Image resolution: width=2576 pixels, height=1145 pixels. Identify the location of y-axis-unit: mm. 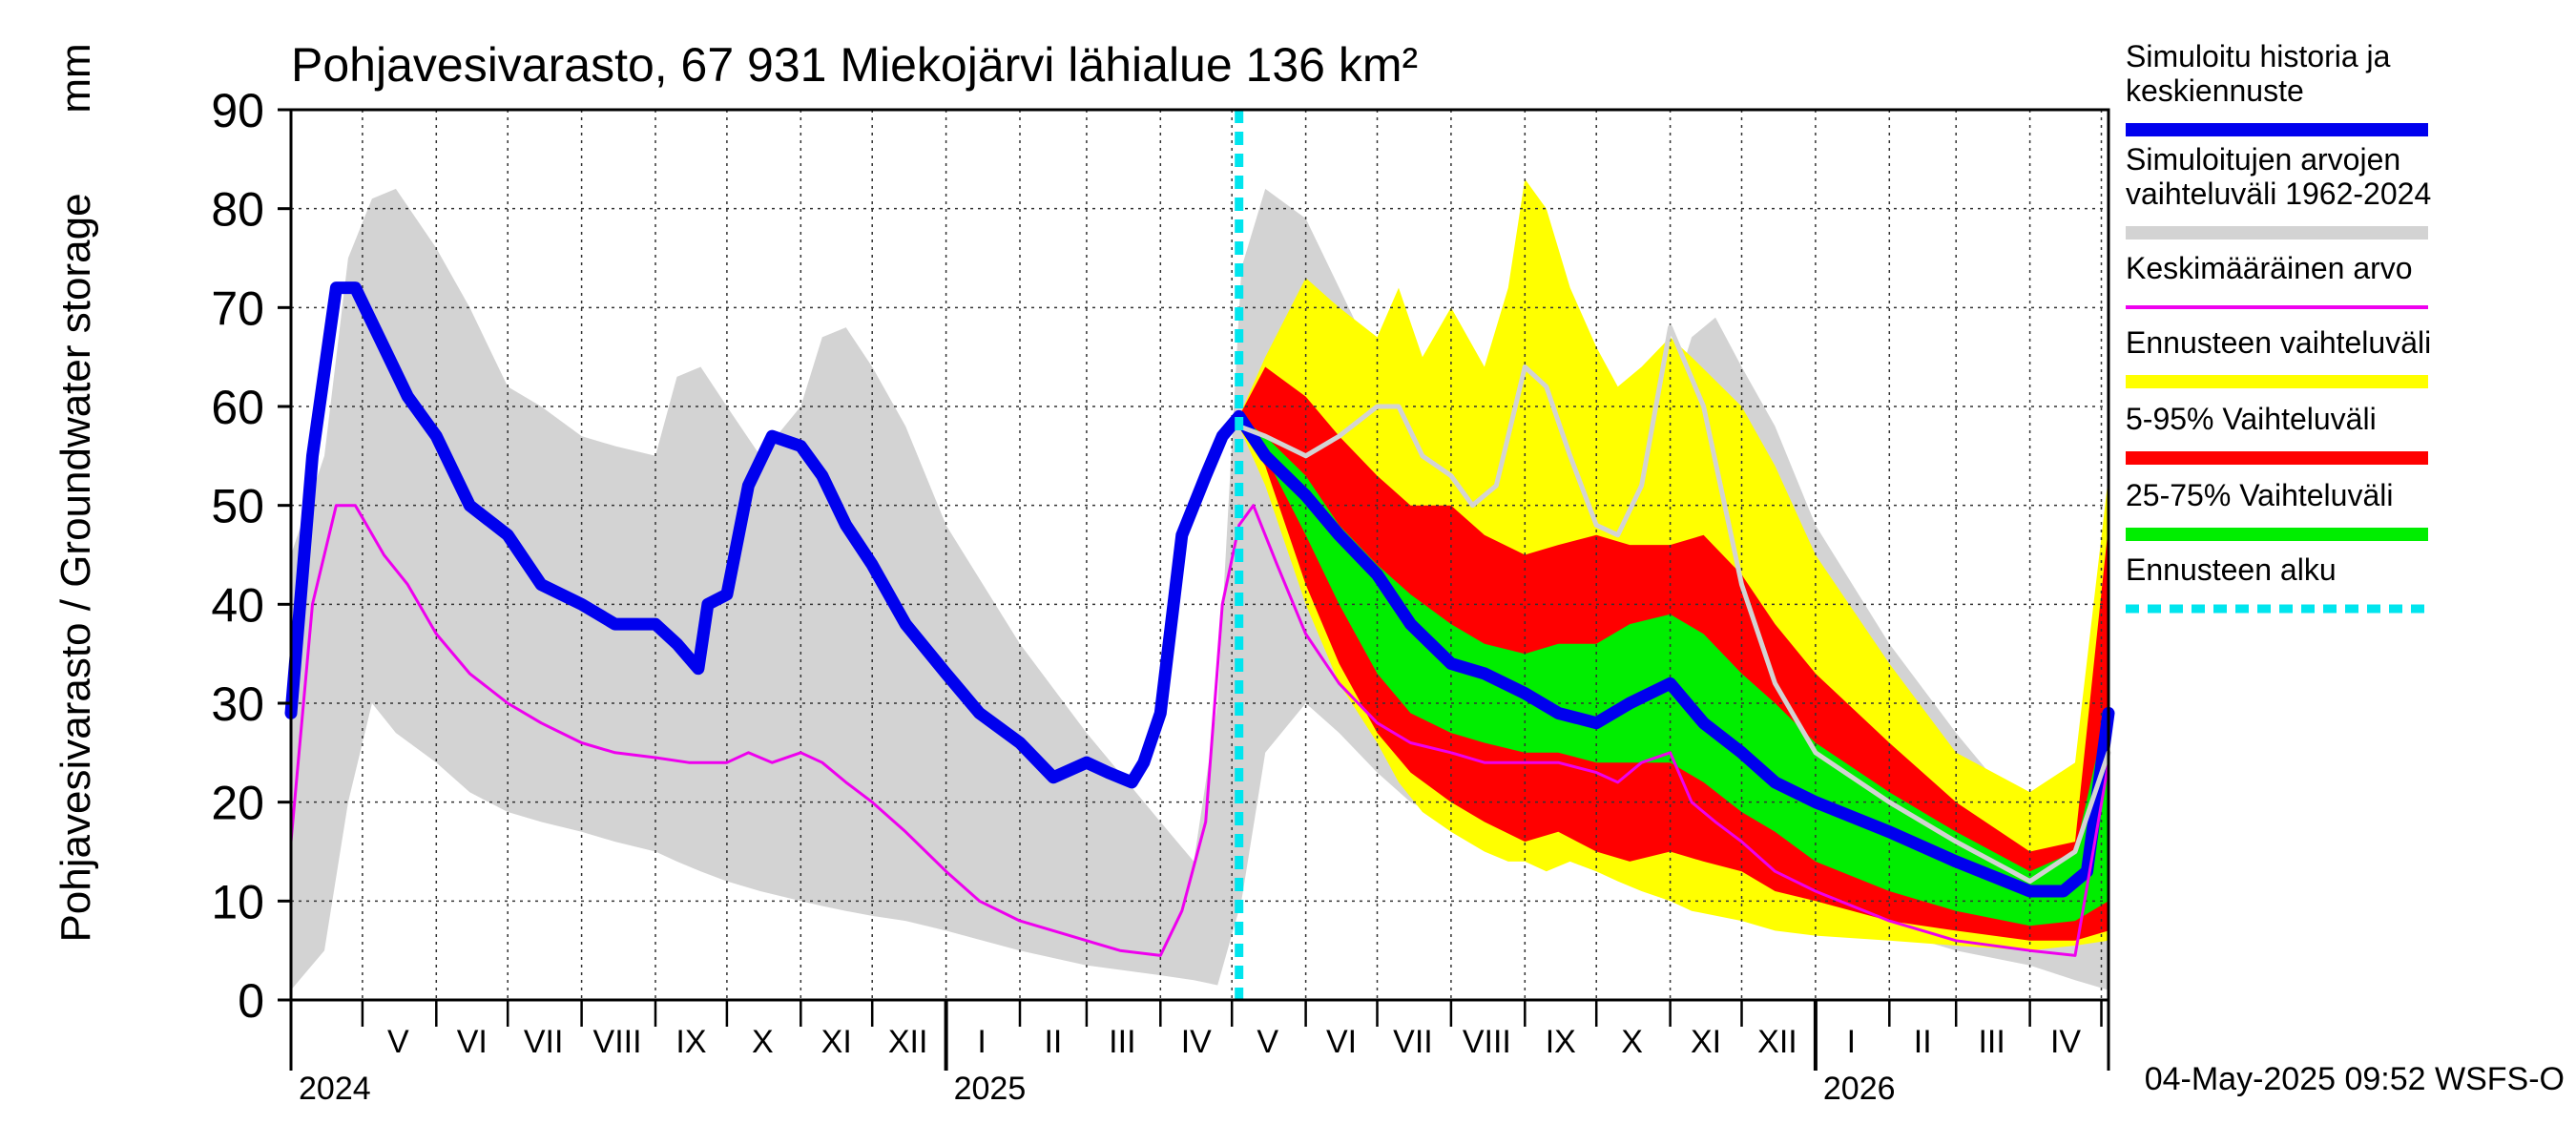
(75, 78).